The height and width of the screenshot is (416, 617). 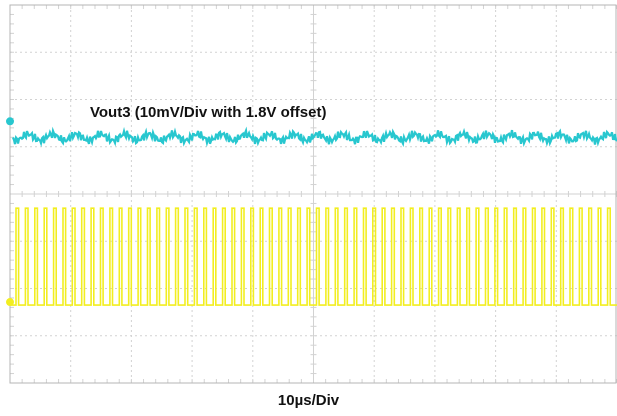 What do you see at coordinates (10, 302) in the screenshot?
I see `ch1-ground-marker` at bounding box center [10, 302].